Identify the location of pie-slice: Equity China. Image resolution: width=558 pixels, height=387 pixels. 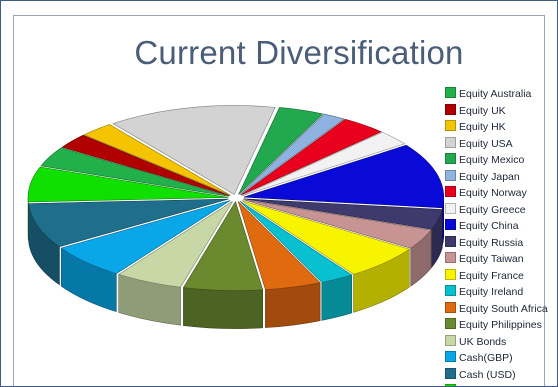
(343, 176).